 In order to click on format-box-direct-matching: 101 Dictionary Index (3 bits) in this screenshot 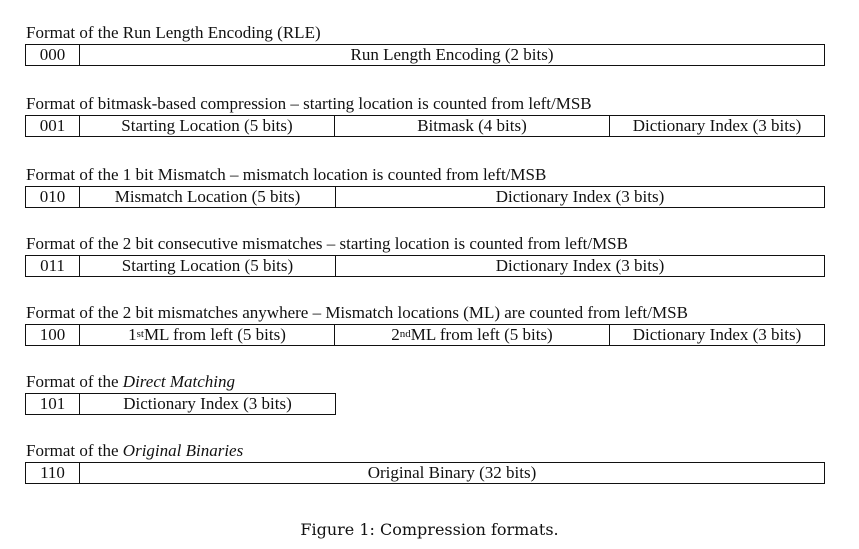, I will do `click(180, 404)`.